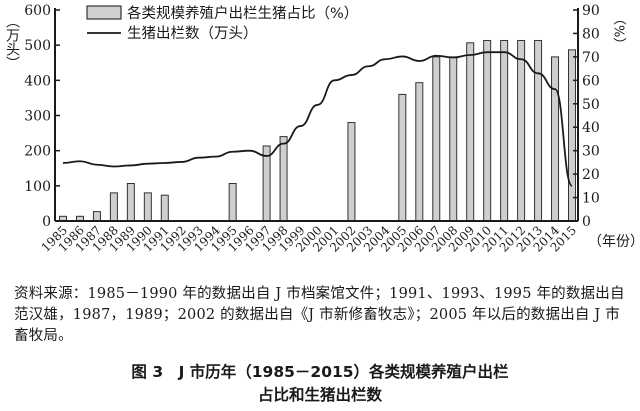  I want to click on legend-line-label: 生猪出栏数（万头）, so click(192, 33).